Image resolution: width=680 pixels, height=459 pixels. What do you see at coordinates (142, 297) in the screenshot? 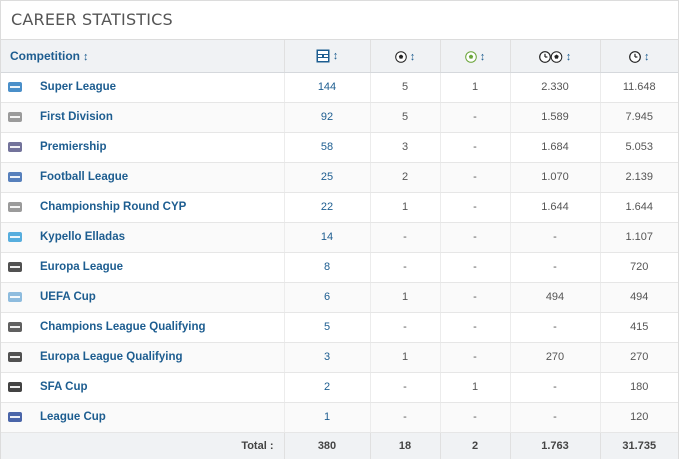
I see `competition-cell: UEFA Cup` at bounding box center [142, 297].